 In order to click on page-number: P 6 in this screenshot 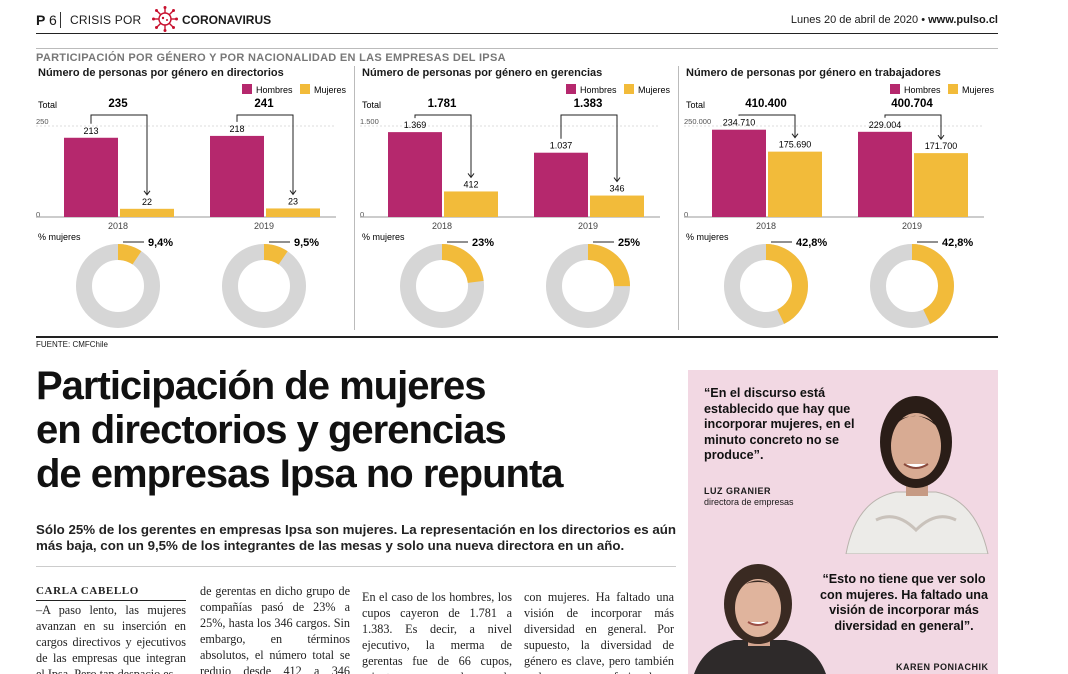, I will do `click(46, 20)`.